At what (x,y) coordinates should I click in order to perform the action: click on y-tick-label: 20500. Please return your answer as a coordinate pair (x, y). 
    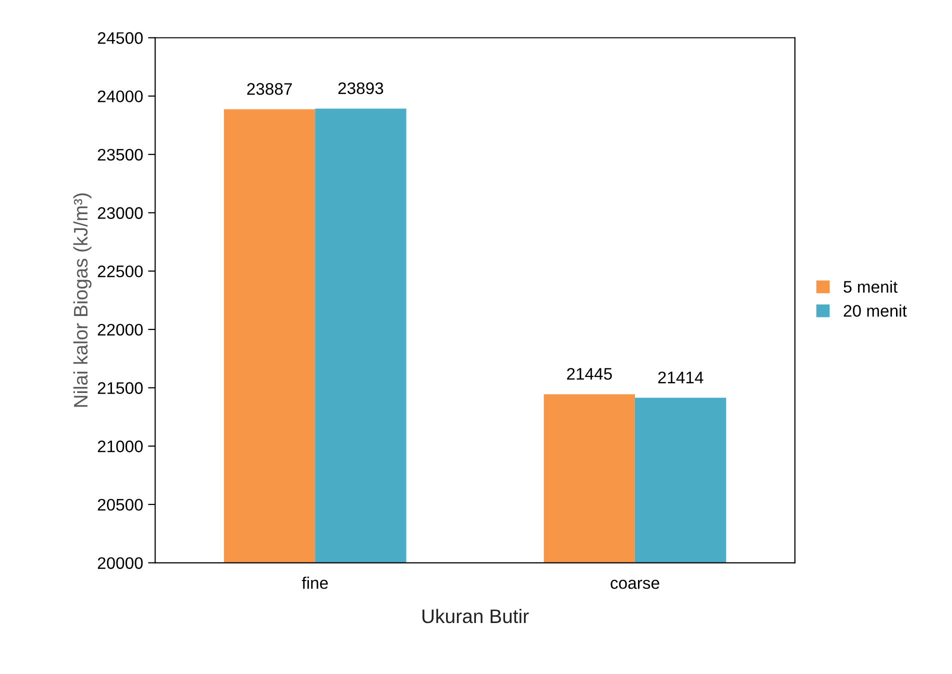
    Looking at the image, I should click on (120, 504).